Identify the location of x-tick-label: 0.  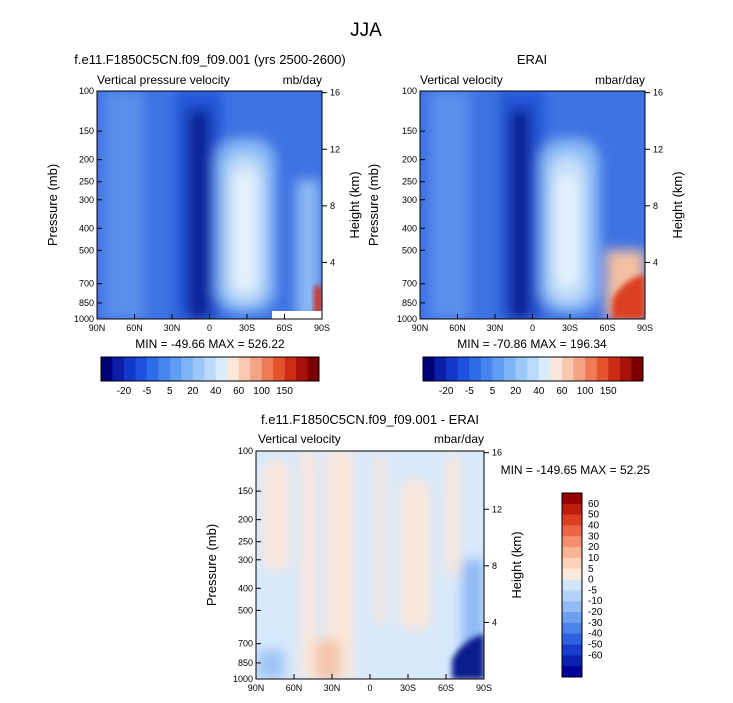
(532, 328).